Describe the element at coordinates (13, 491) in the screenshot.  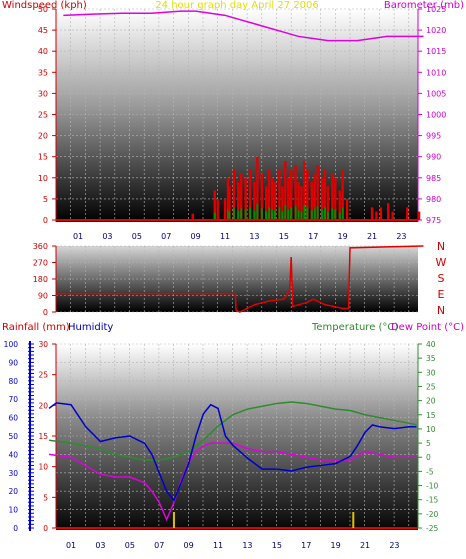
I see `humidity-tick-label: 20` at that location.